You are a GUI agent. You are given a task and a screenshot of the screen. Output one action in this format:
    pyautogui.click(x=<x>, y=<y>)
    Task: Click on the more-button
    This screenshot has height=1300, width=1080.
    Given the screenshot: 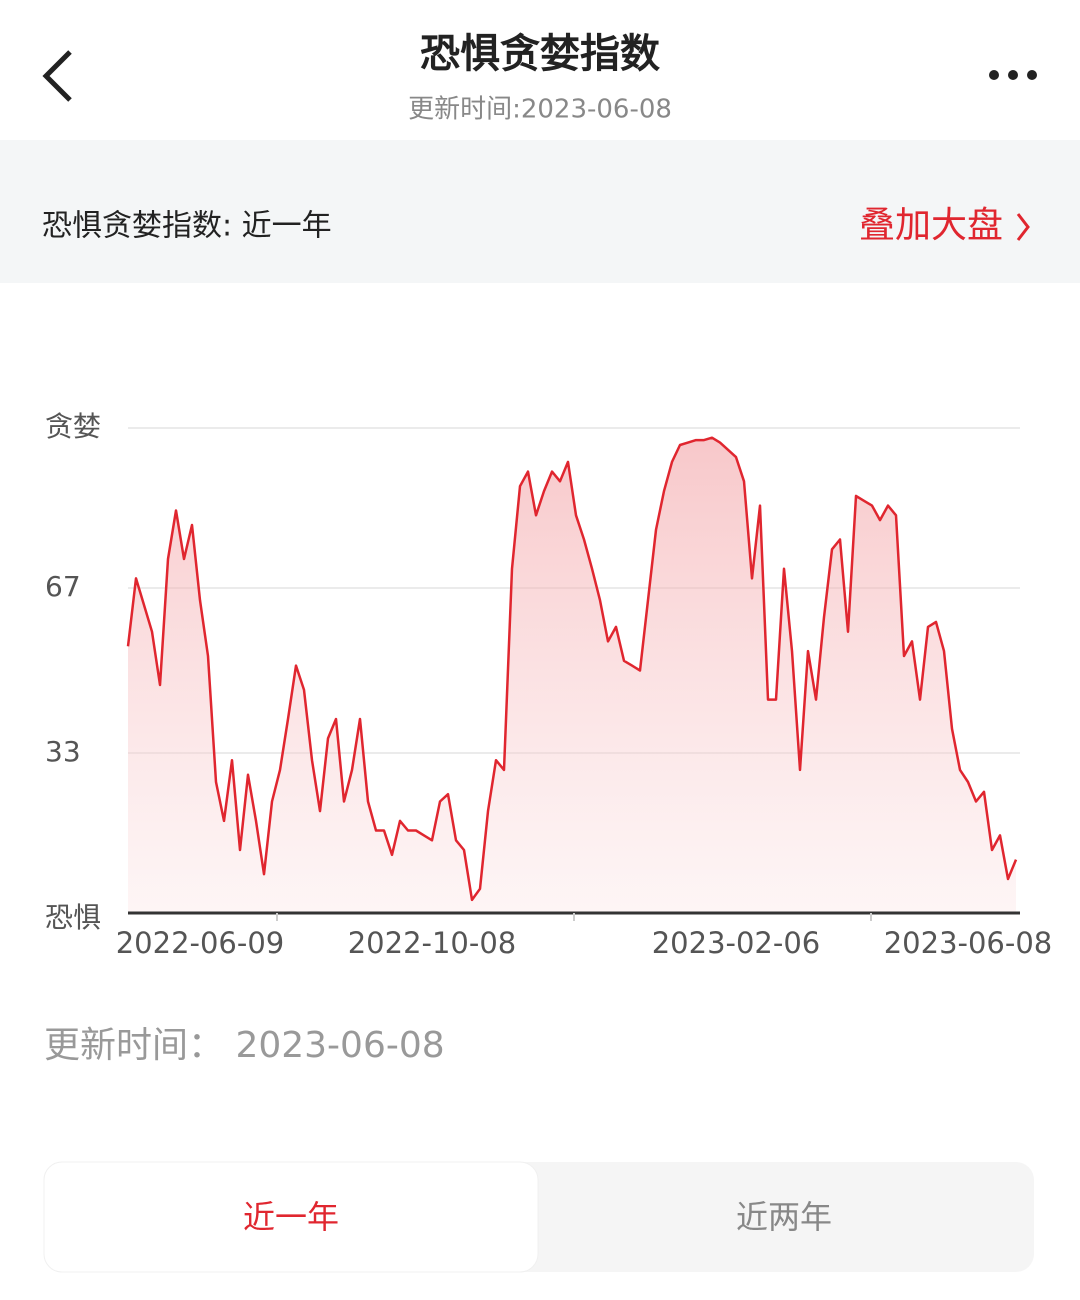 What is the action you would take?
    pyautogui.click(x=1013, y=75)
    